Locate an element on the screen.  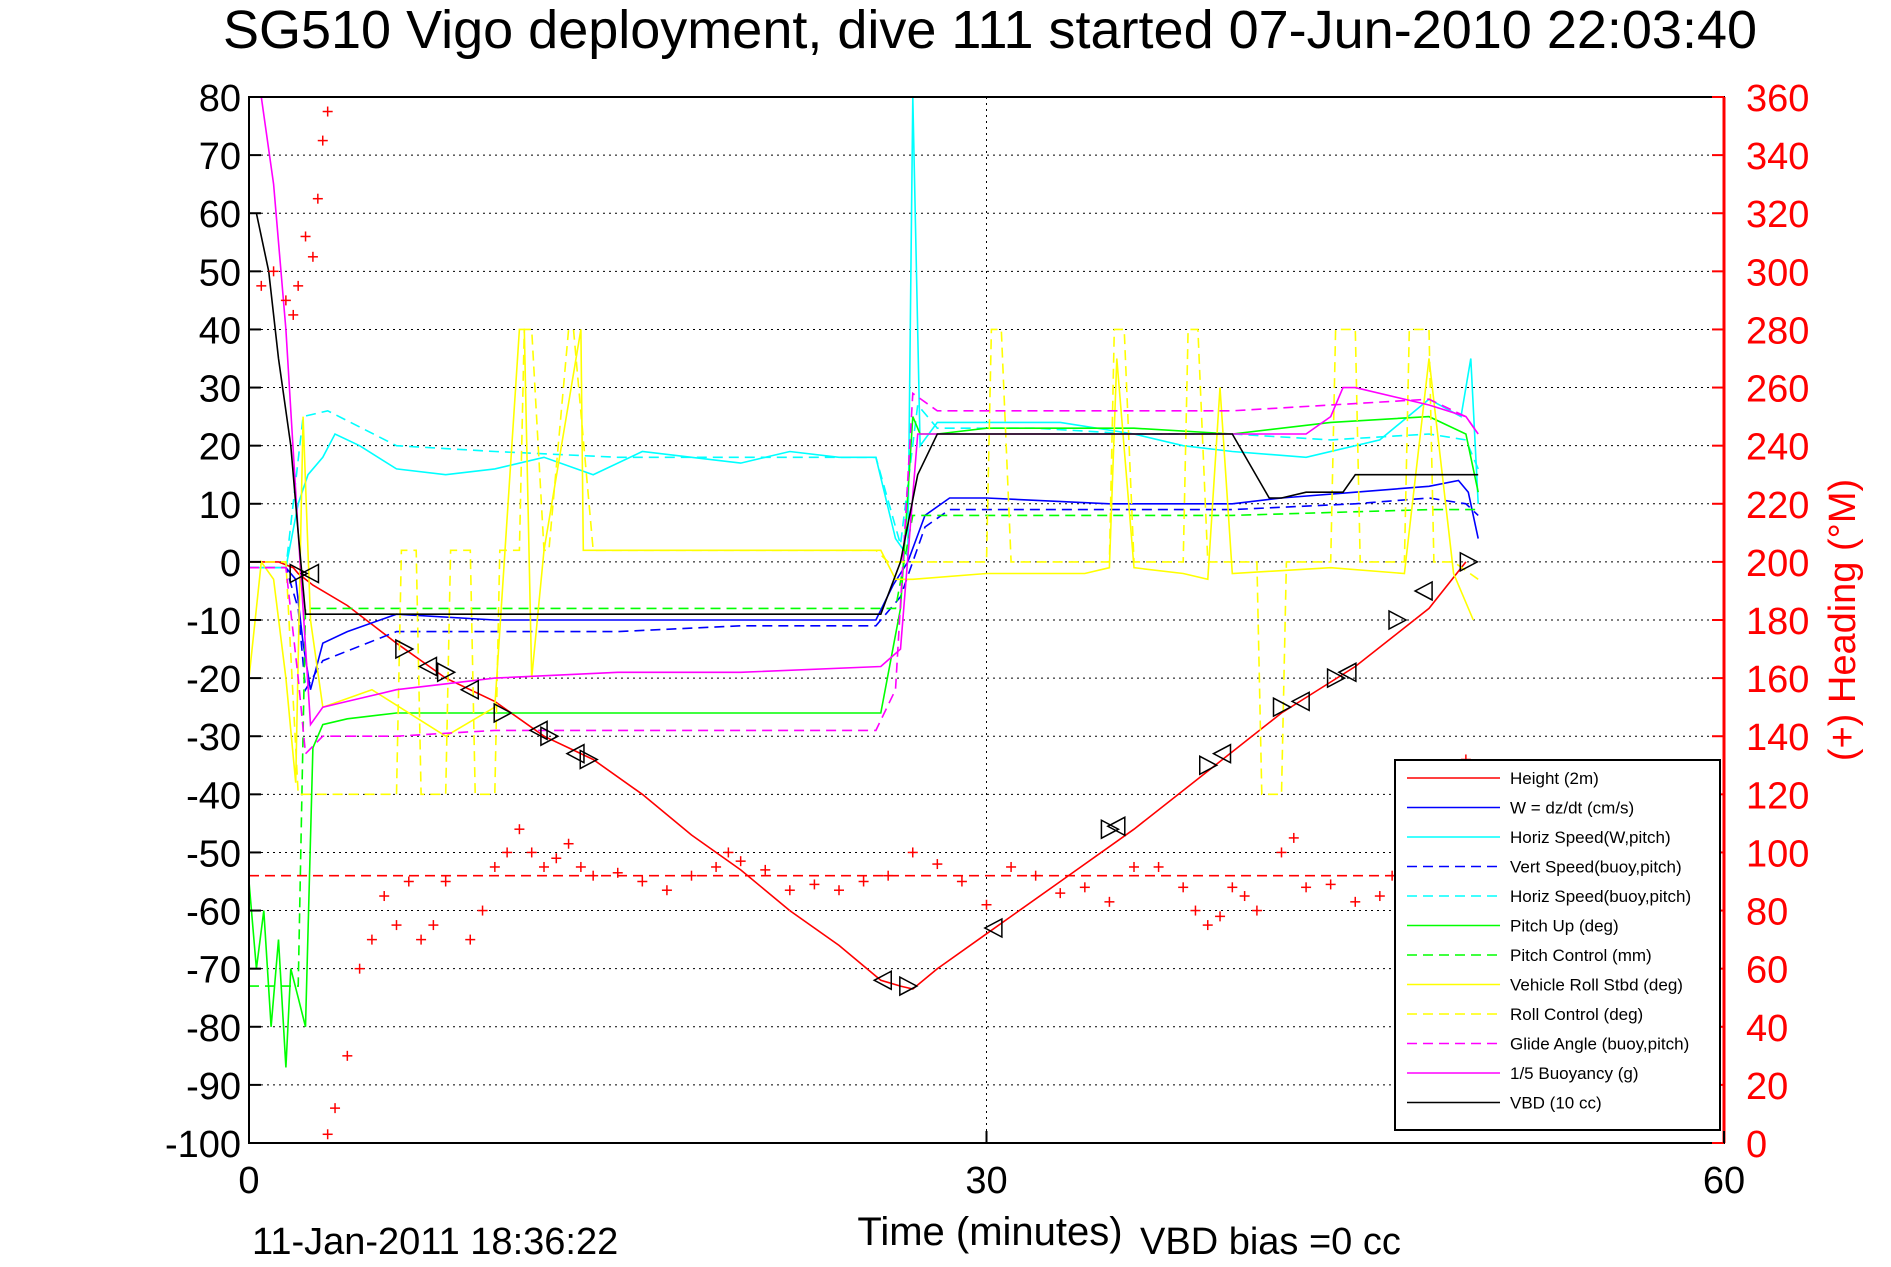
legend-label-w: W = dz/dt (cm/s) is located at coordinates (1572, 808).